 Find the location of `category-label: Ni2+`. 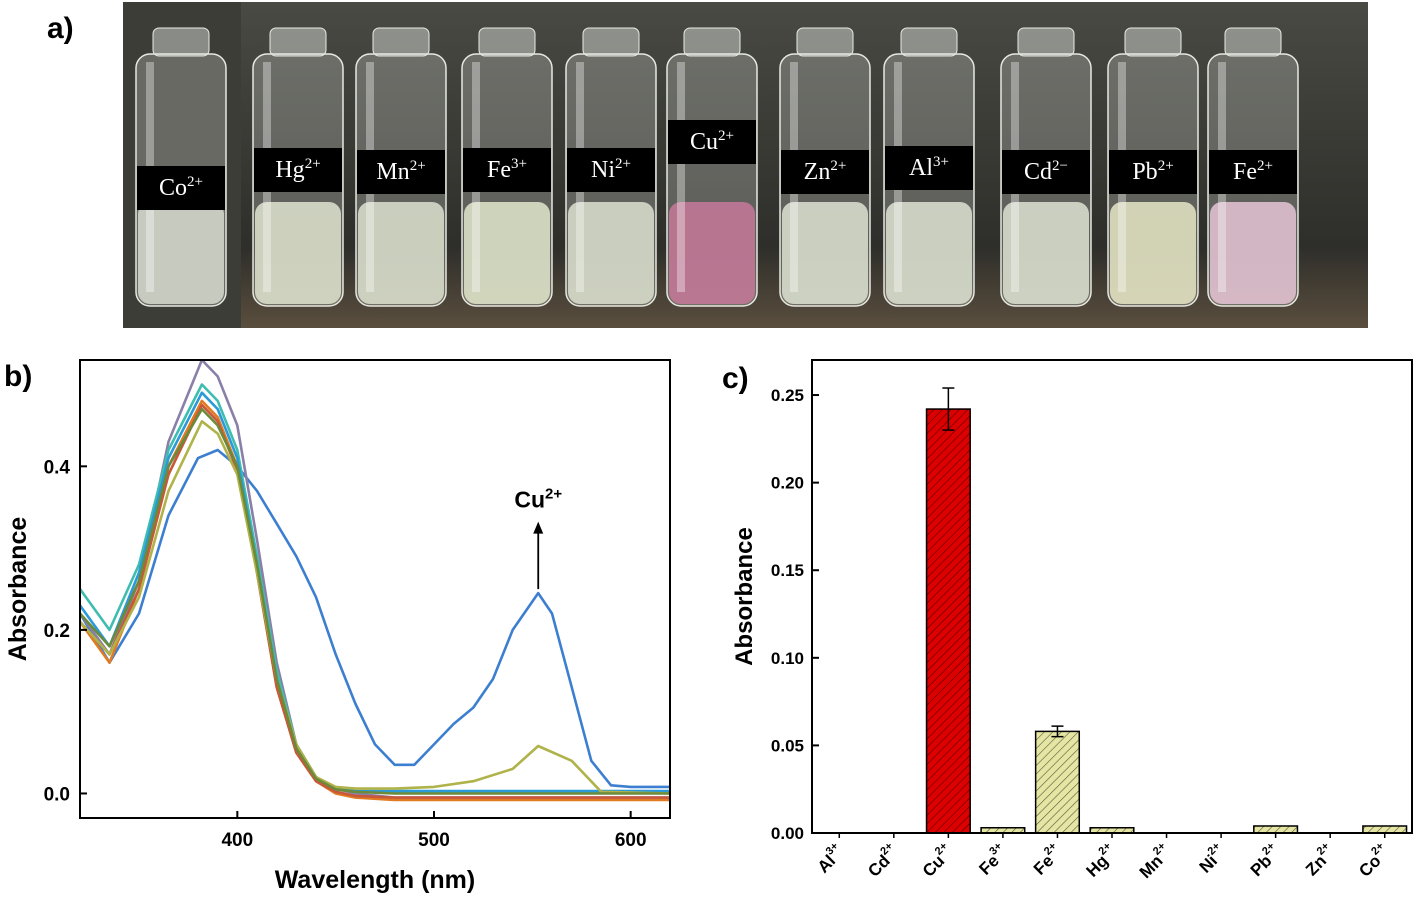

category-label: Ni2+ is located at coordinates (1211, 858).